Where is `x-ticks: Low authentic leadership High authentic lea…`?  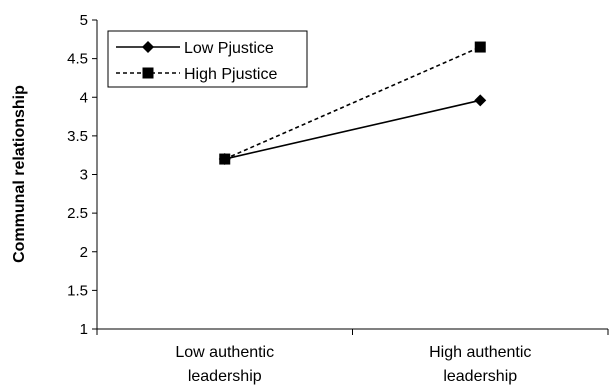 x-ticks: Low authentic leadership High authentic lea… is located at coordinates (352, 357).